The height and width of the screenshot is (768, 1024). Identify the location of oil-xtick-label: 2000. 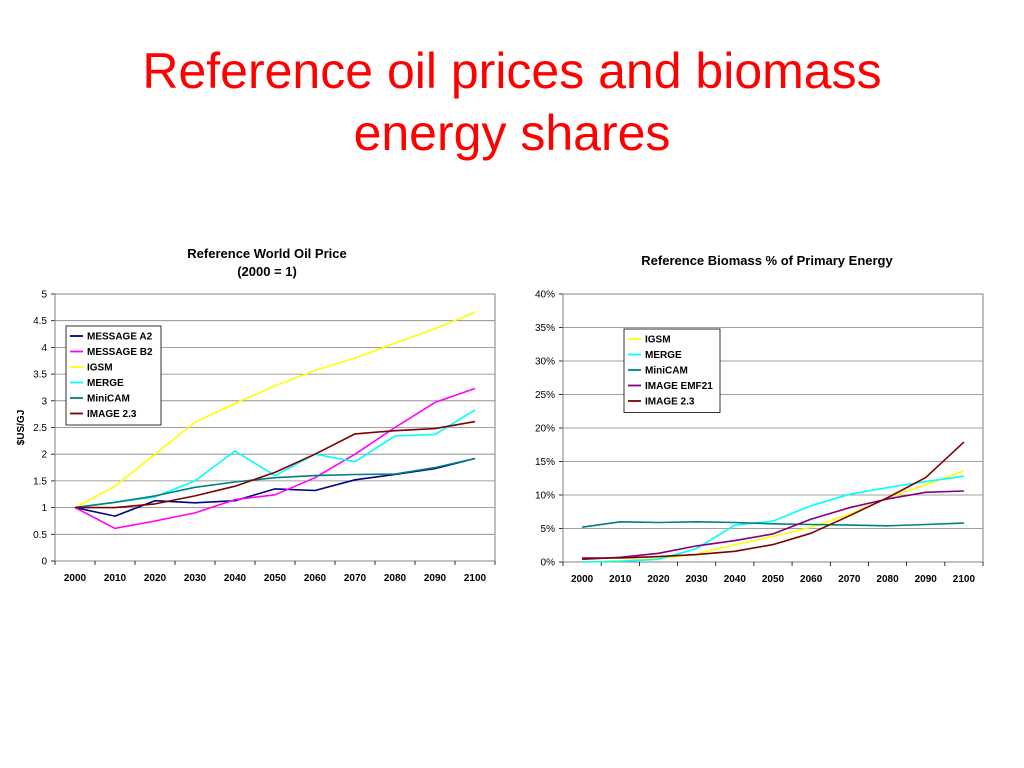
(75, 578).